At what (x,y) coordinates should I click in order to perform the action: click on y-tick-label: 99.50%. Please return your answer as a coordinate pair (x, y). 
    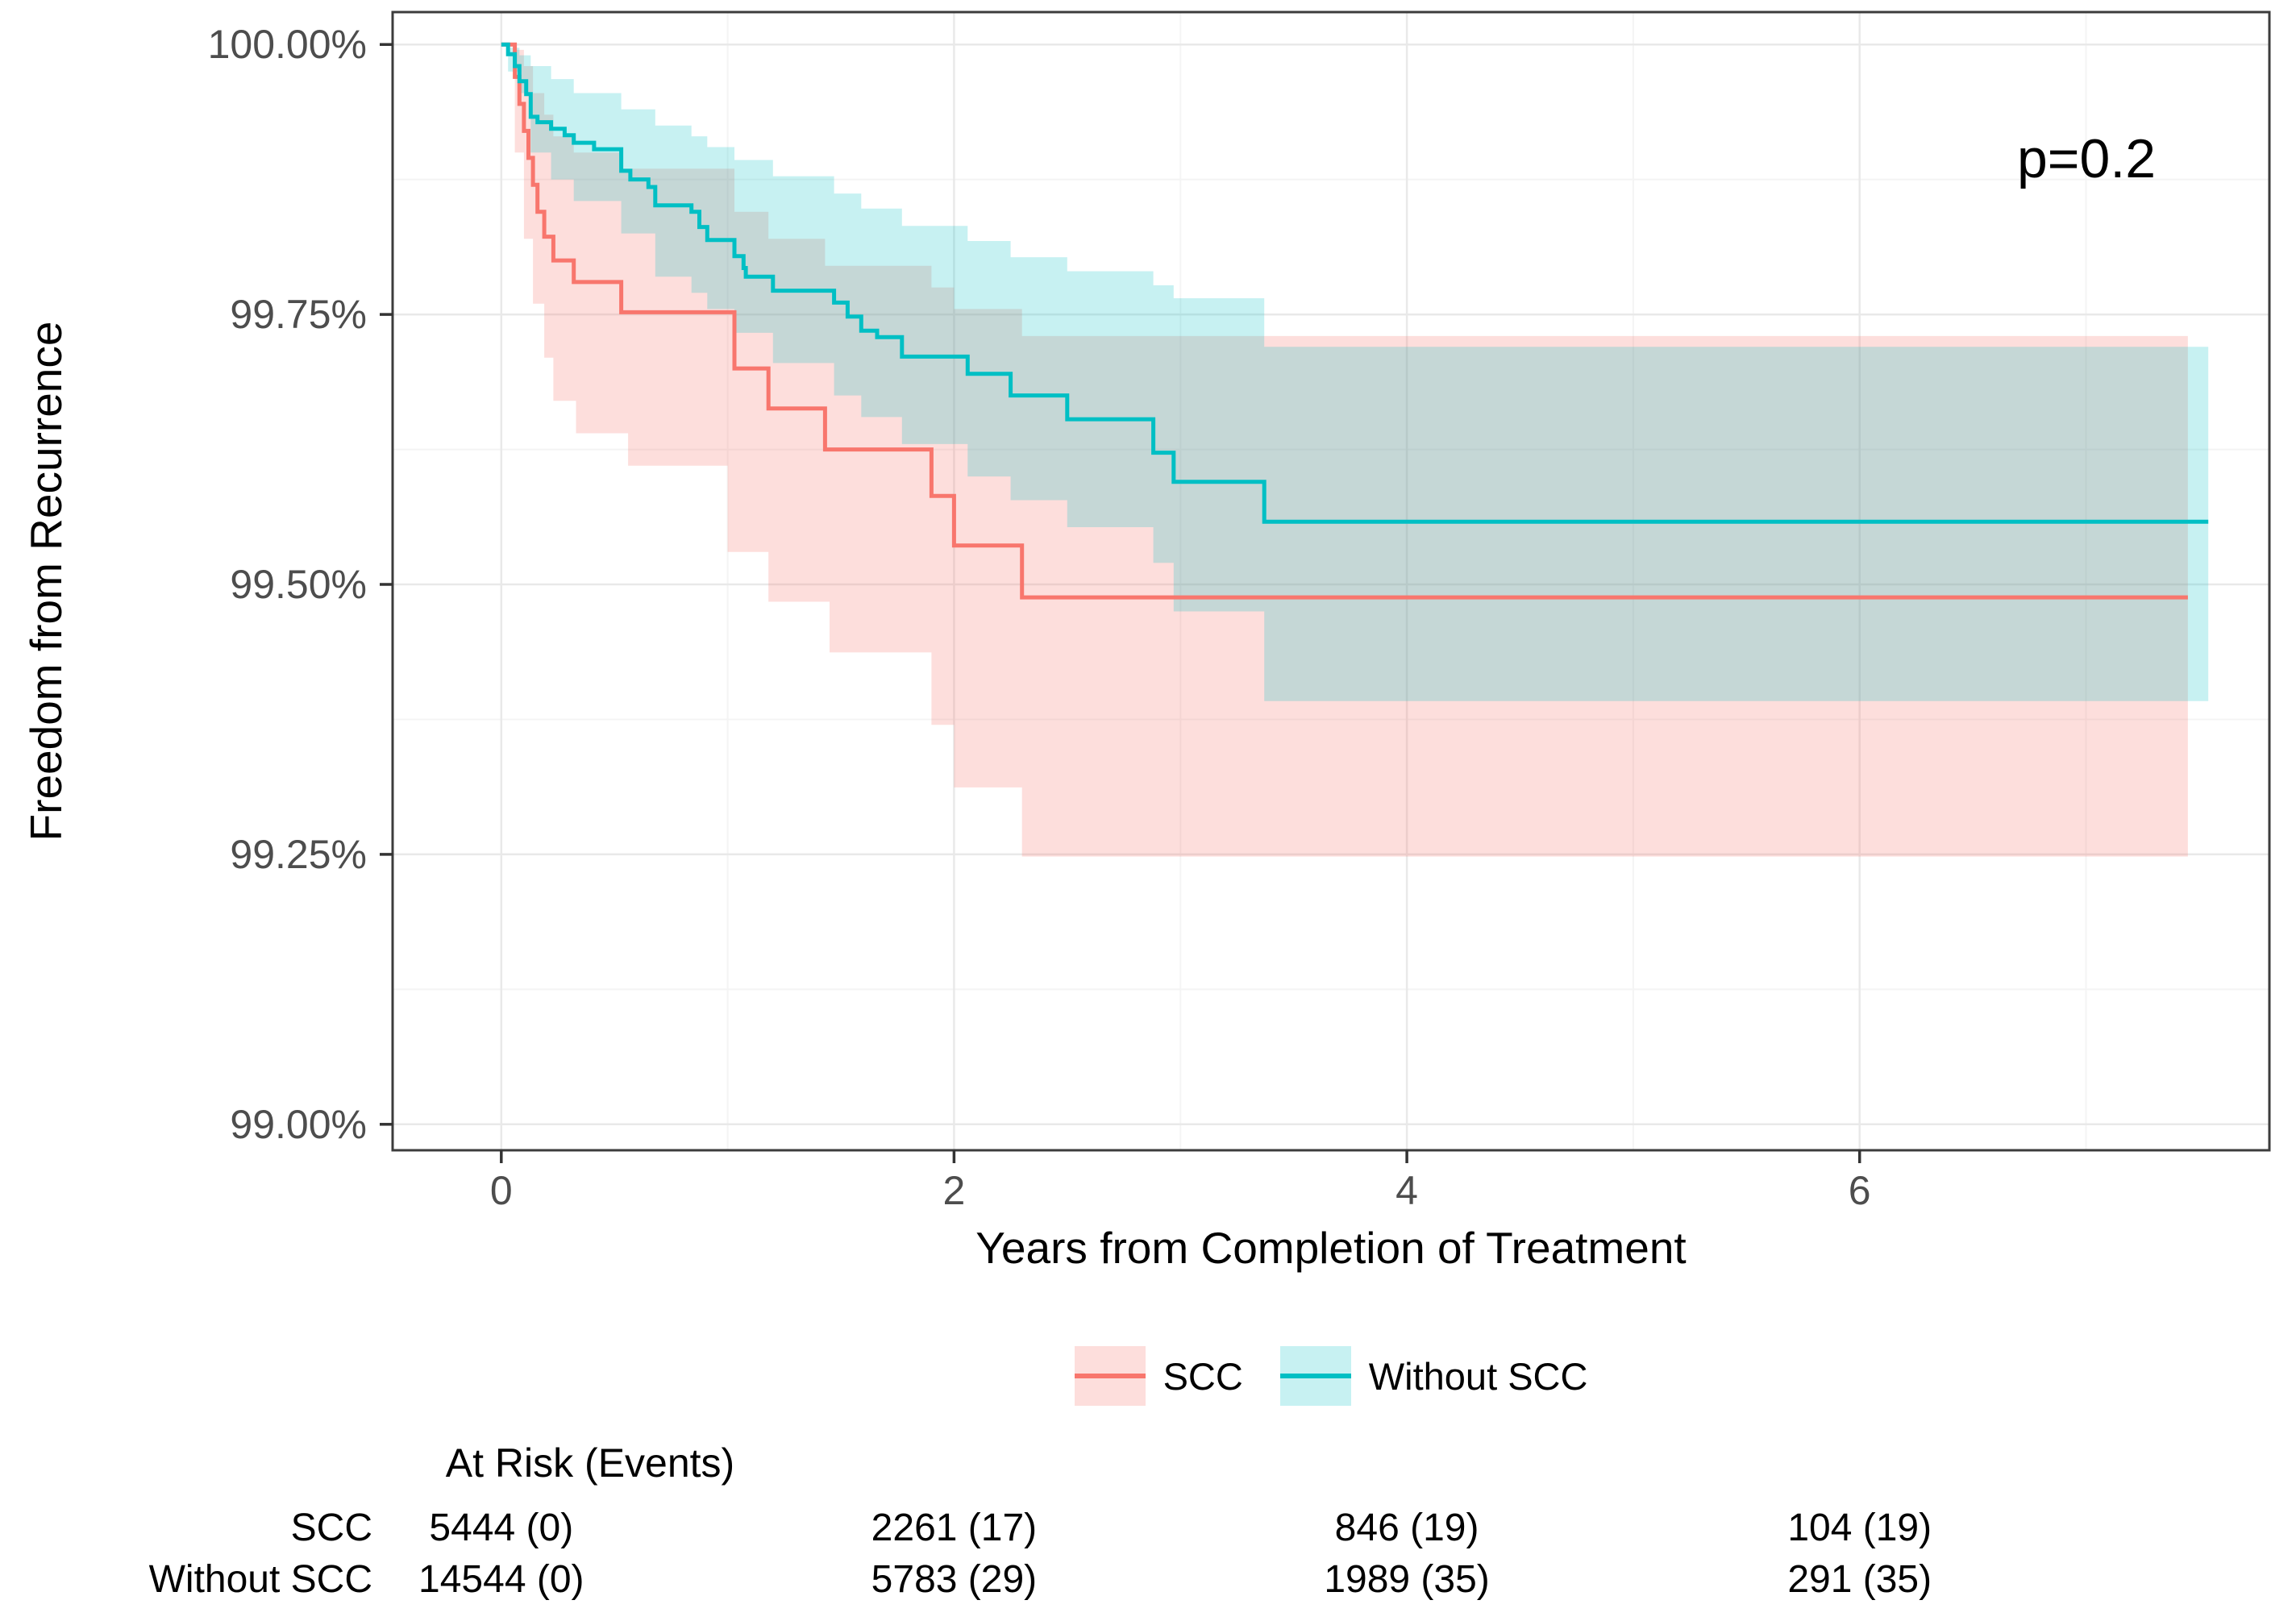
    Looking at the image, I should click on (299, 585).